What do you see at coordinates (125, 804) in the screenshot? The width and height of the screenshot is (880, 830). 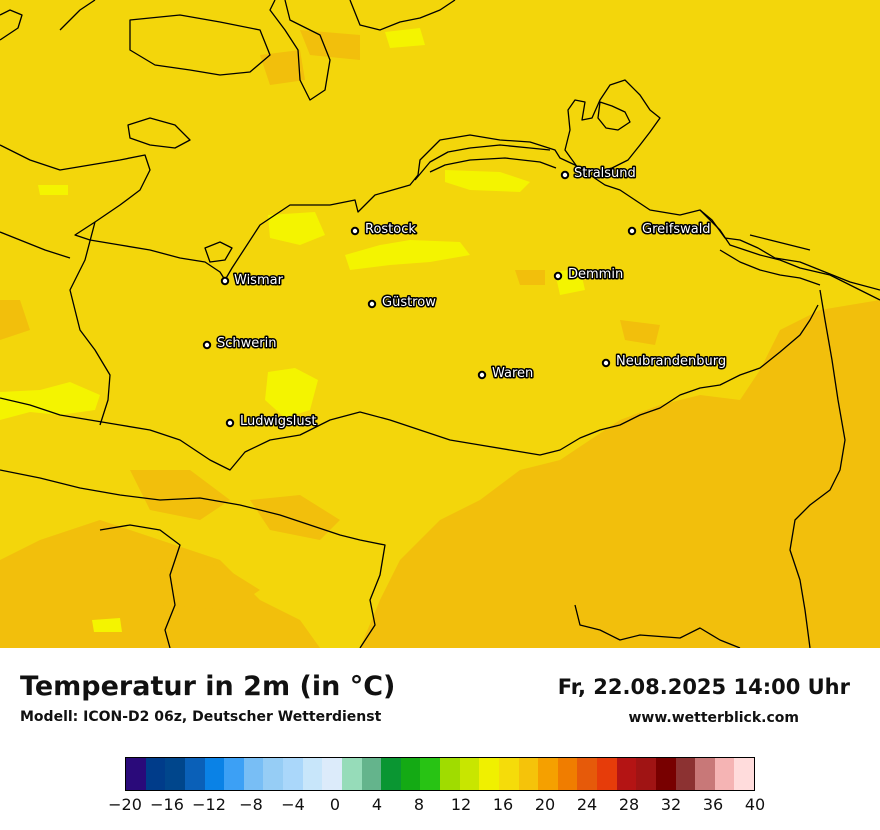 I see `colorbar-tick-label: −20` at bounding box center [125, 804].